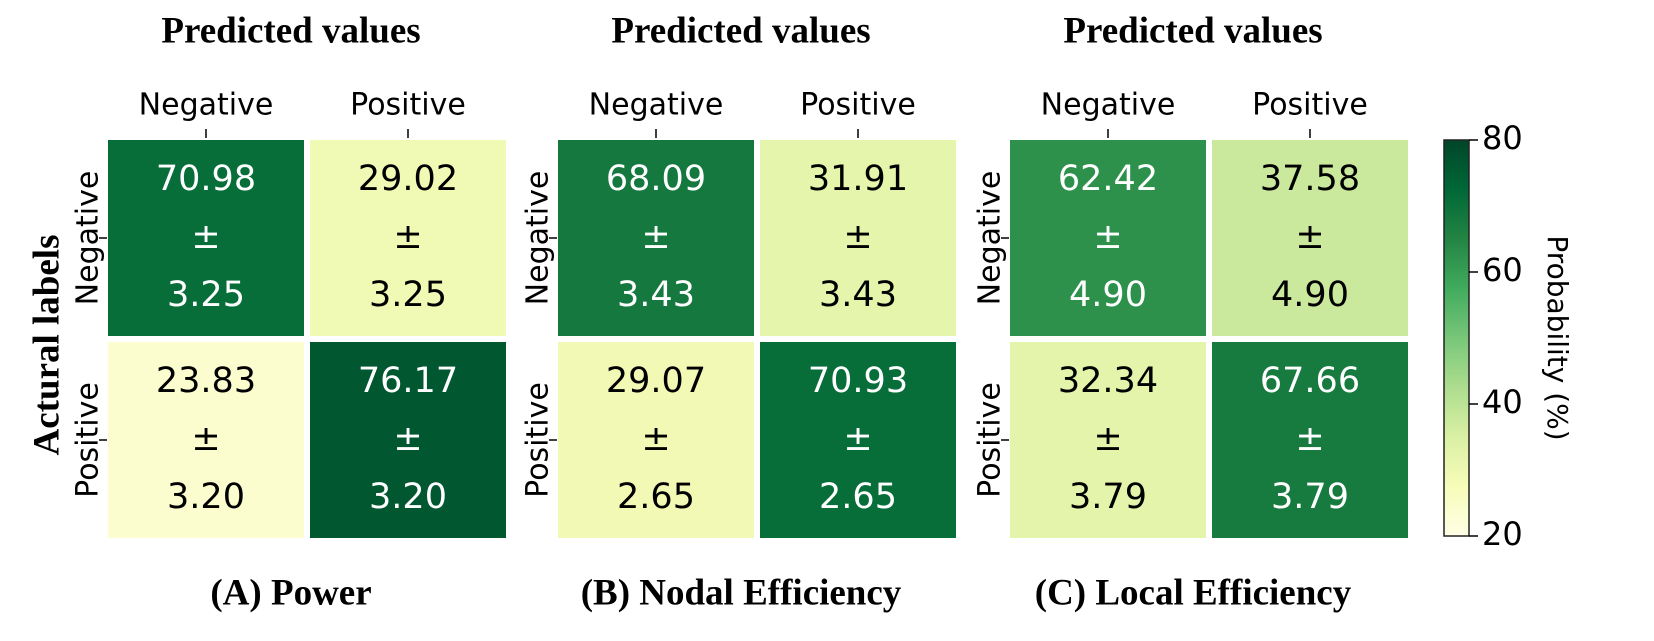 The image size is (1654, 641). Describe the element at coordinates (1192, 30) in the screenshot. I see `panel-c-top-title: Predicted values` at that location.